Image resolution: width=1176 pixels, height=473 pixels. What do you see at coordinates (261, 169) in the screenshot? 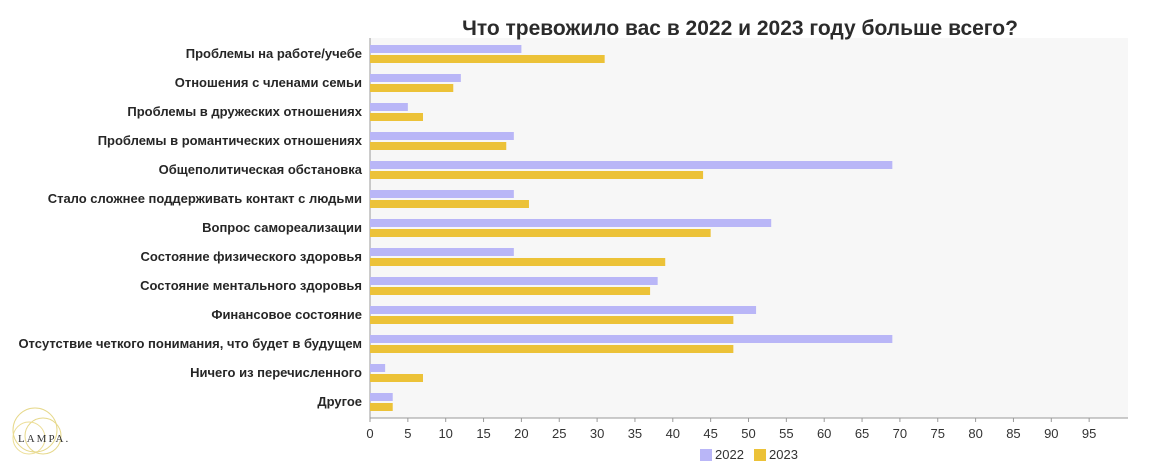
I see `category-label: Общеполитическая обстановка` at bounding box center [261, 169].